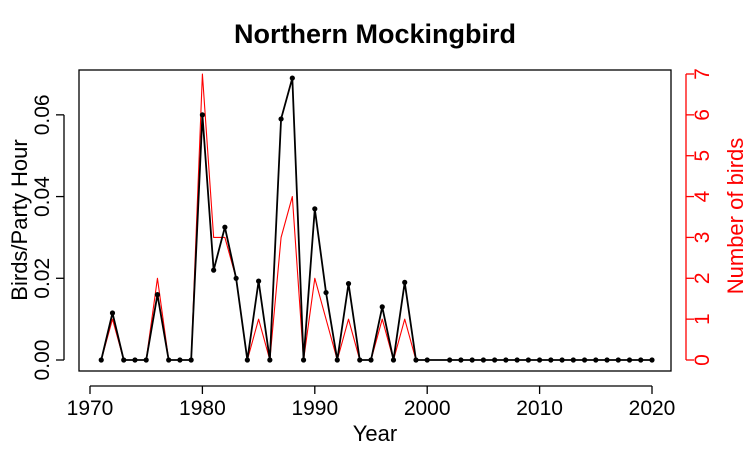 Image resolution: width=750 pixels, height=450 pixels. I want to click on x-axis: 1970 1980 1990 2000 2010 2020, so click(371, 402).